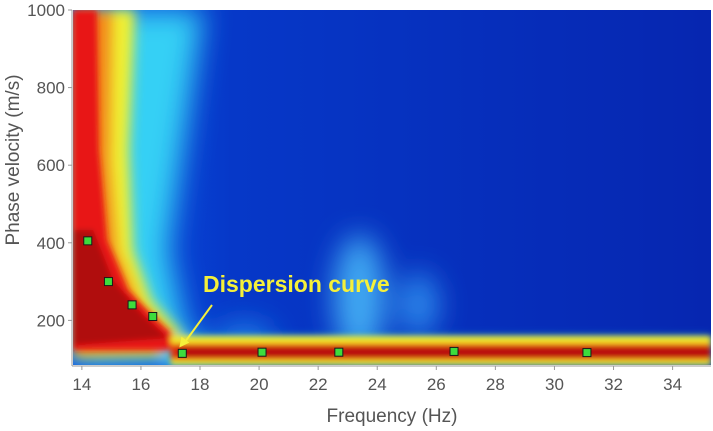 The image size is (713, 431). What do you see at coordinates (51, 88) in the screenshot?
I see `y-tick-label: 800` at bounding box center [51, 88].